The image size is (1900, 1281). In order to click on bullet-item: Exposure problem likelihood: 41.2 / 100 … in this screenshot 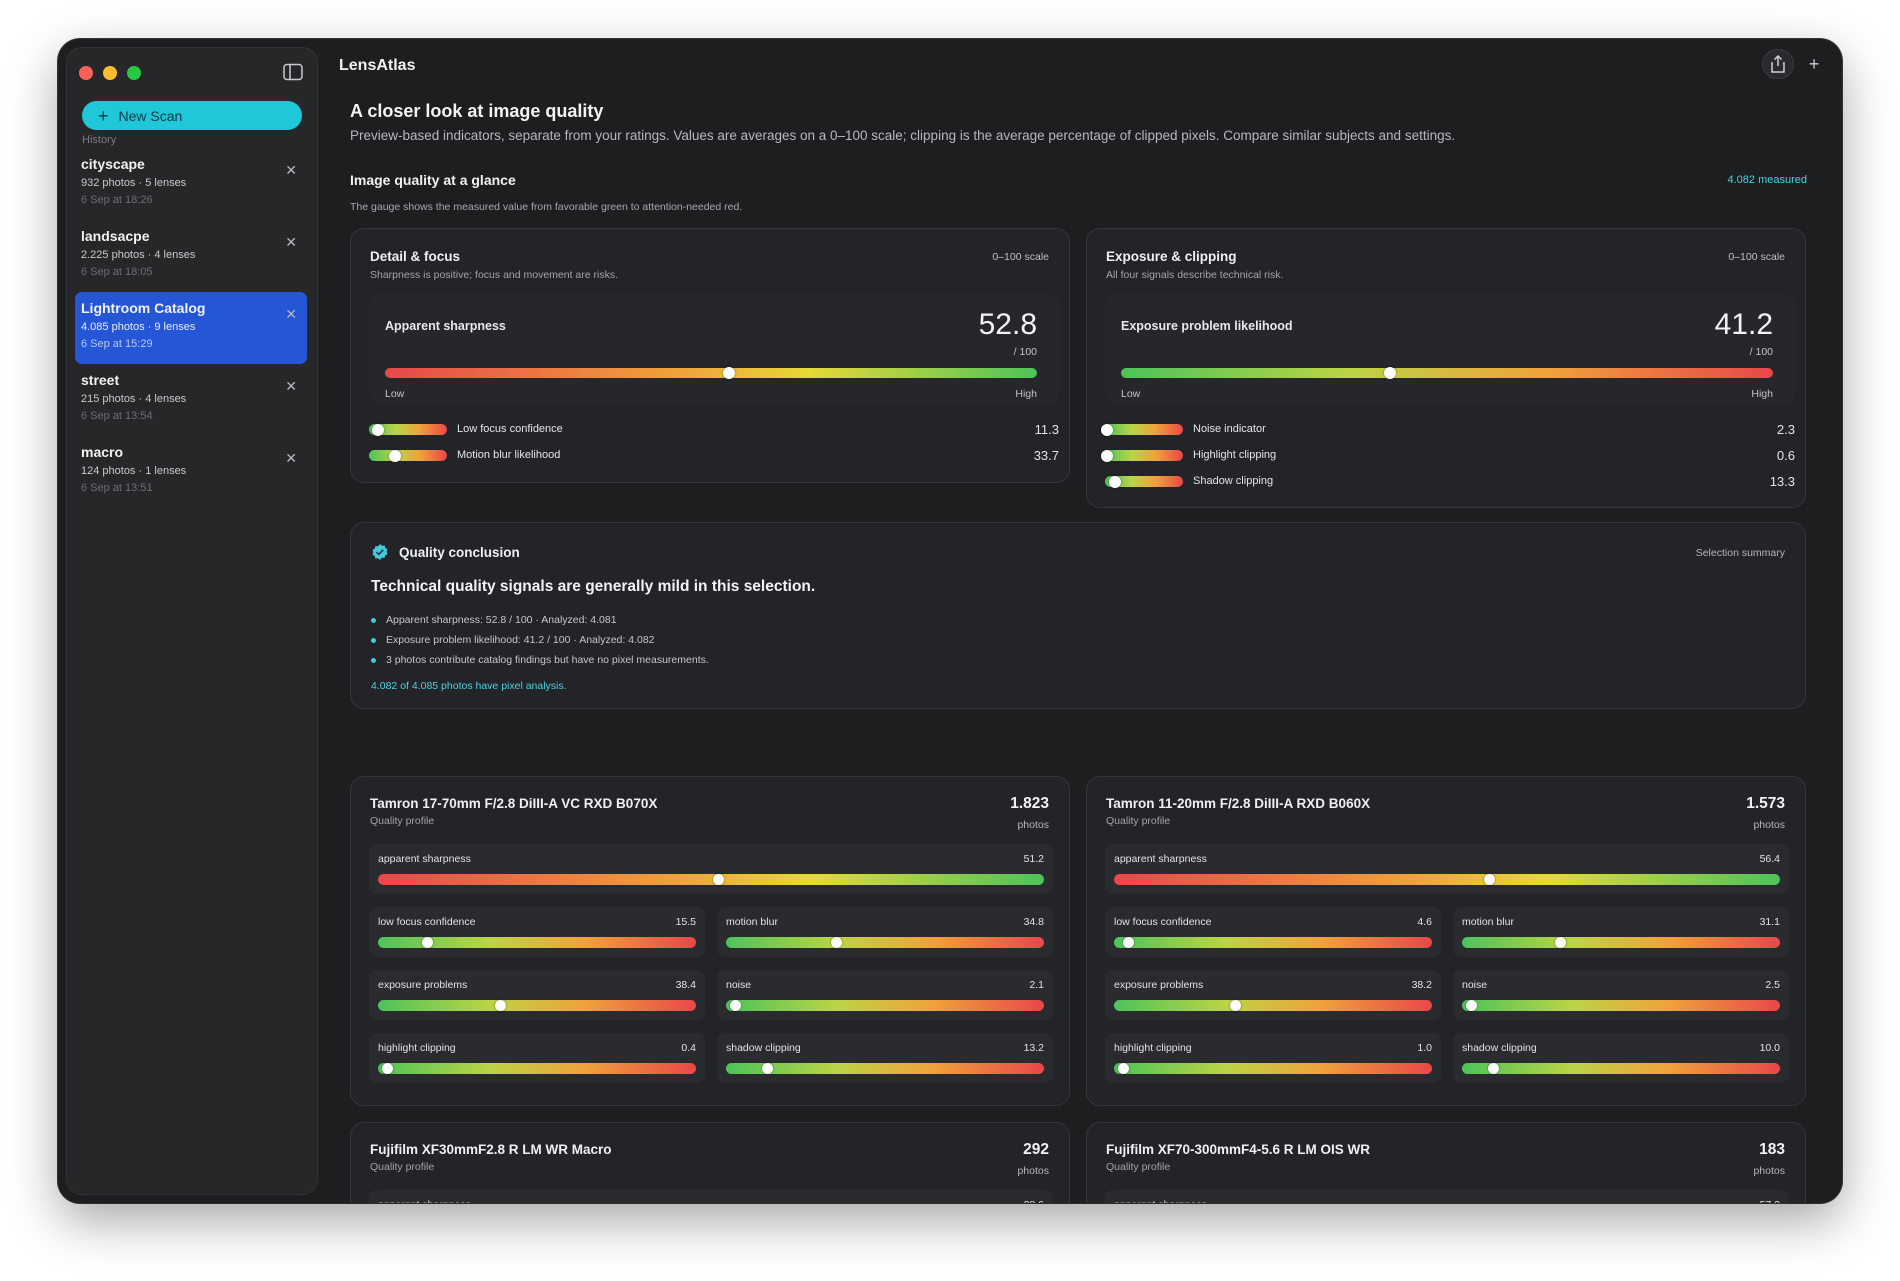, I will do `click(540, 640)`.